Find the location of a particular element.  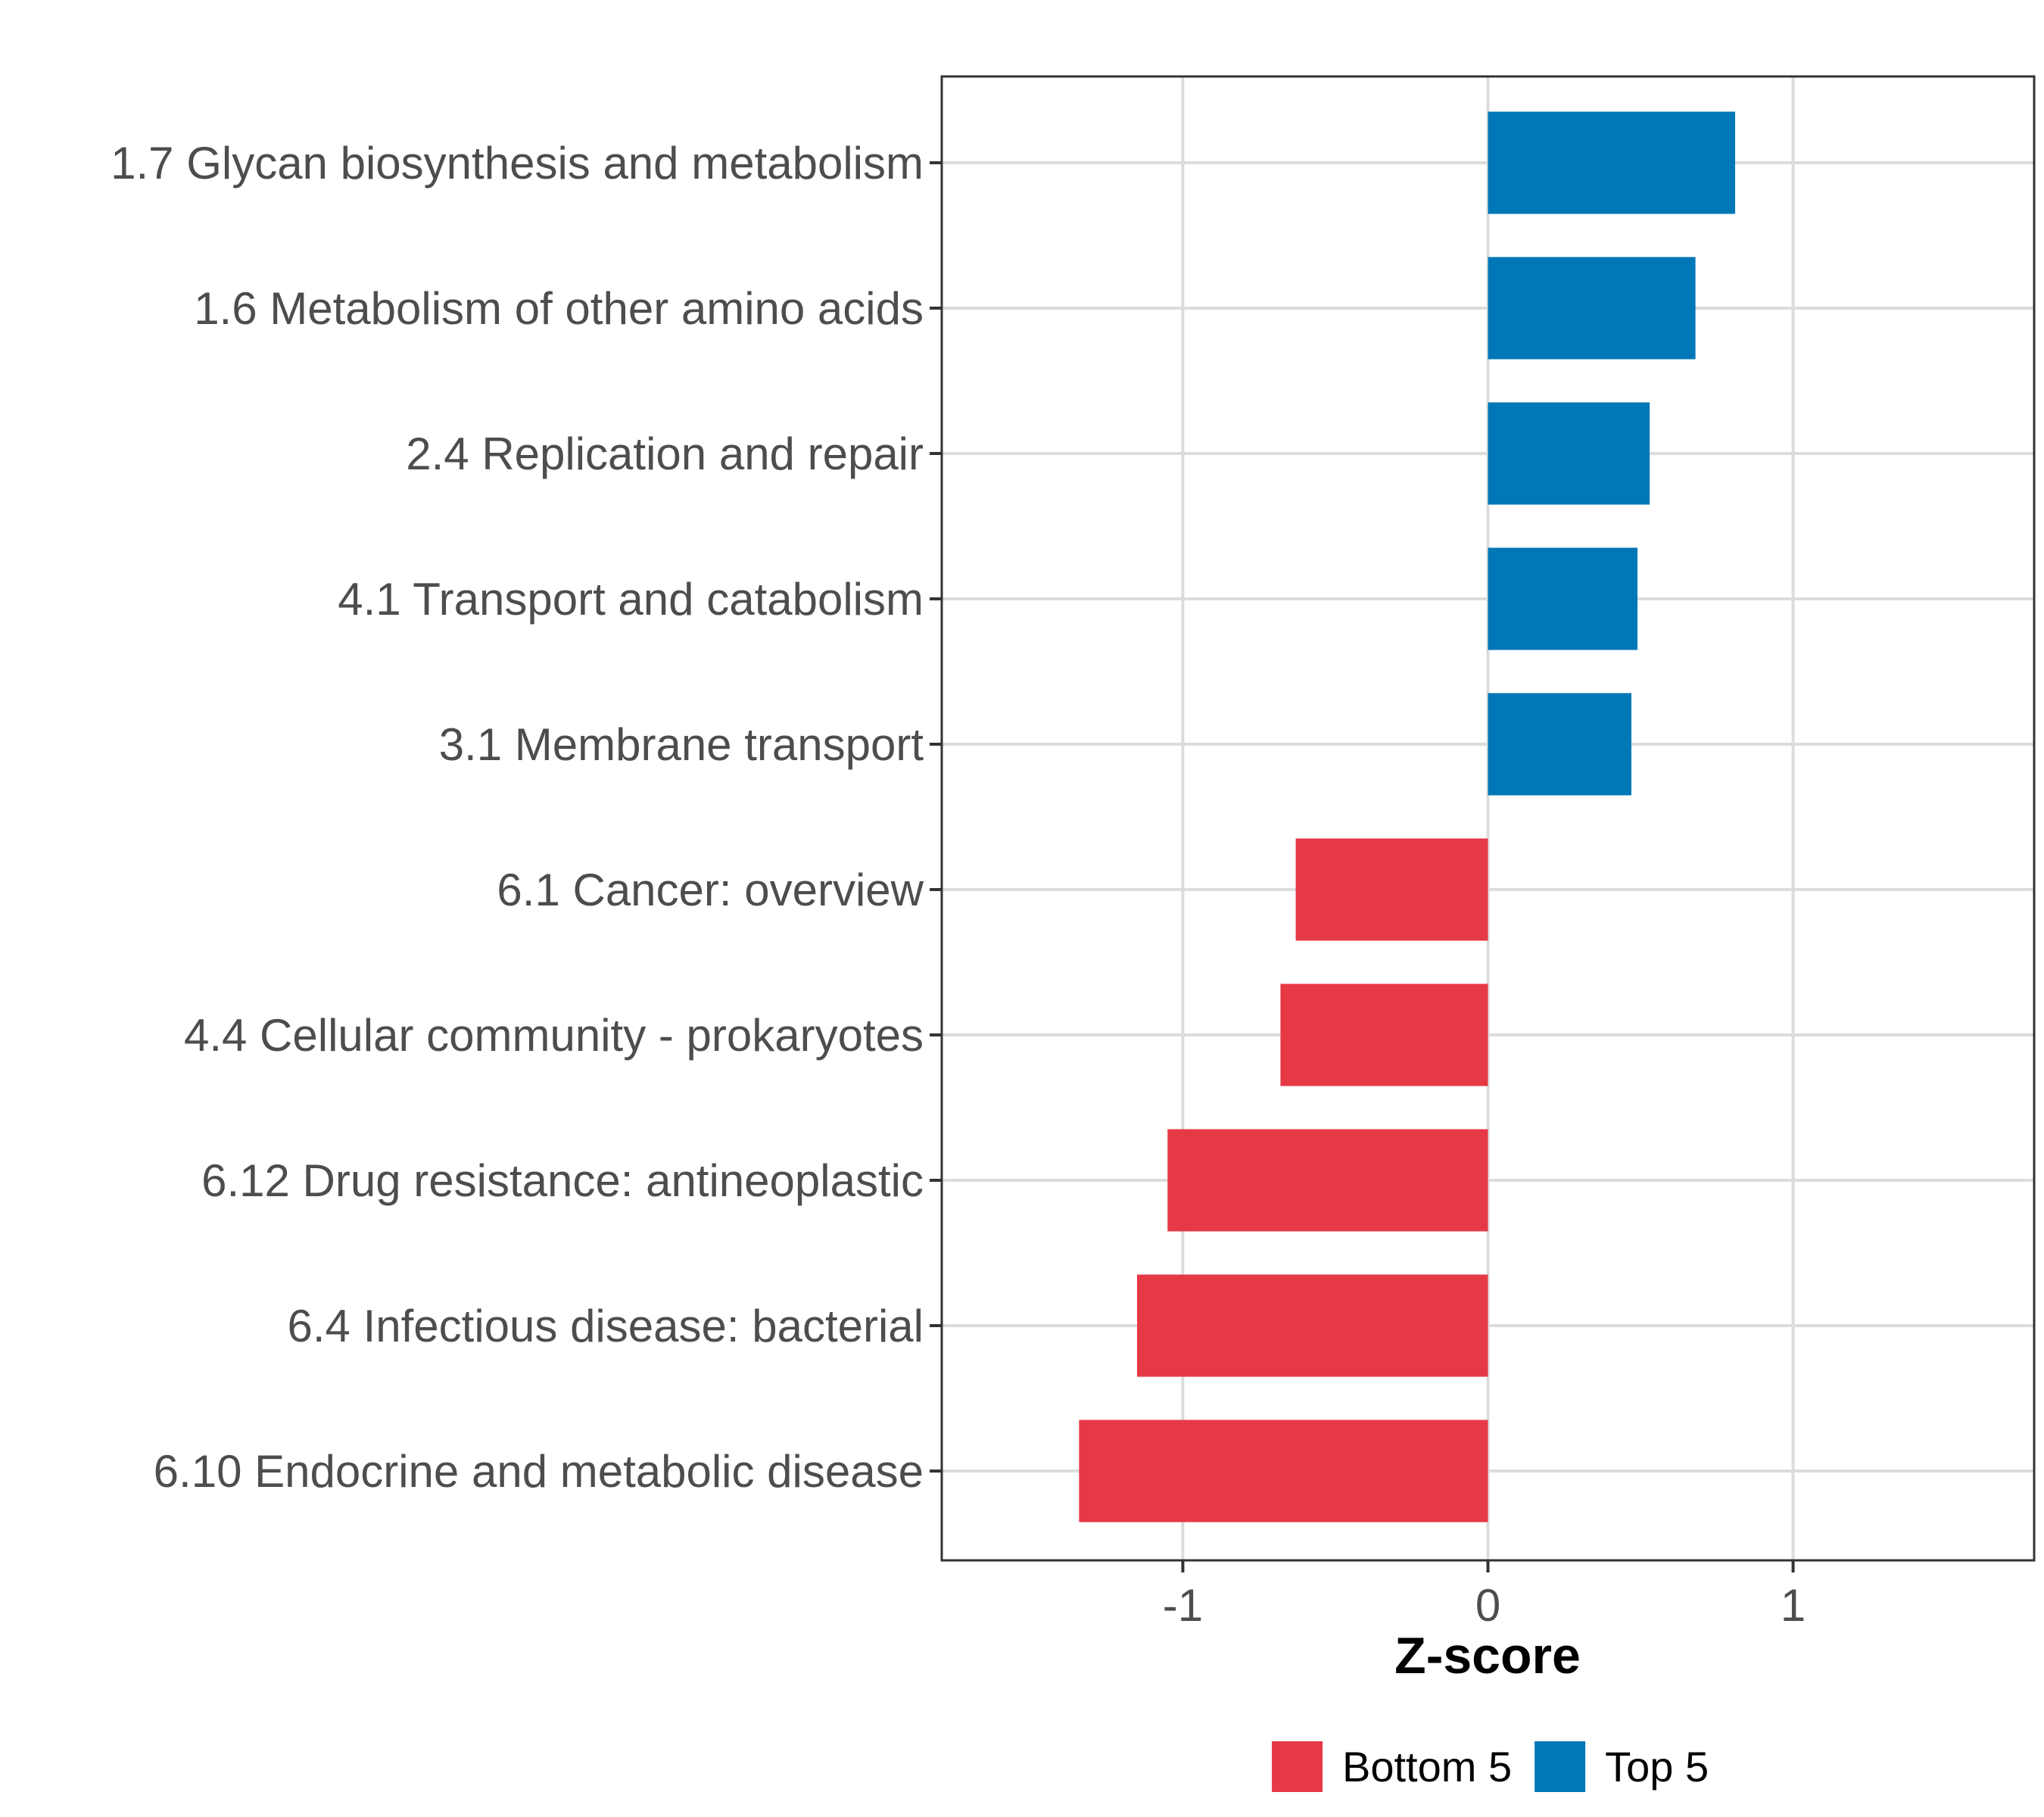

category-label: 4.1 Transport and catabolism is located at coordinates (631, 599).